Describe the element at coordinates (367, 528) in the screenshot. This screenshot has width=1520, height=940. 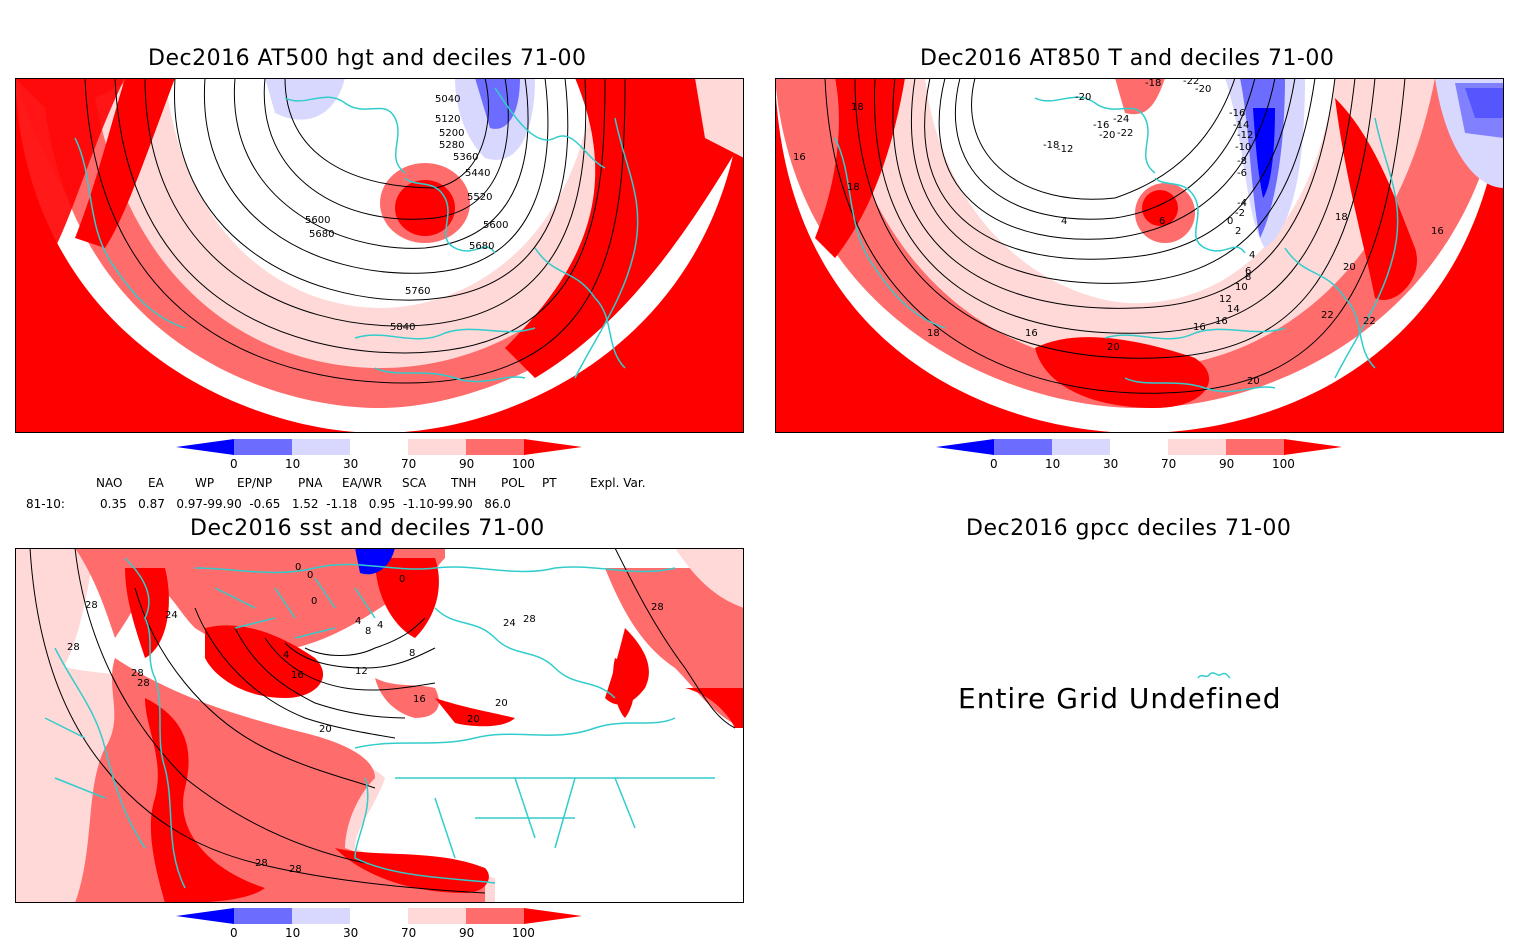
I see `panel-title-sst: Dec2016 sst and deciles 71-00` at that location.